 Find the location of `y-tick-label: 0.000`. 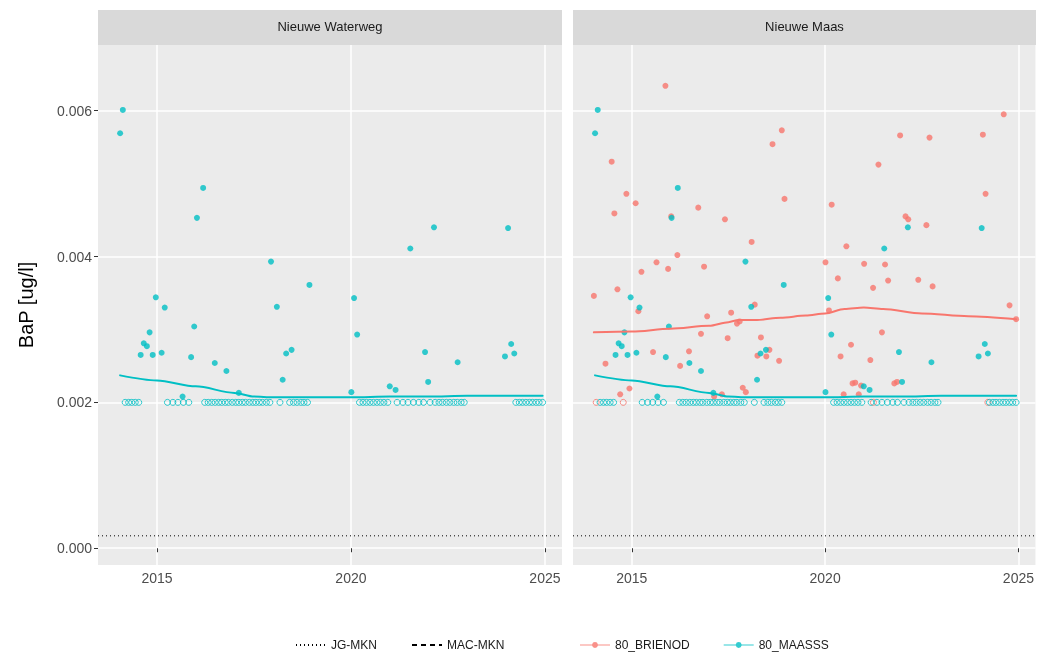

y-tick-label: 0.000 is located at coordinates (74, 548).